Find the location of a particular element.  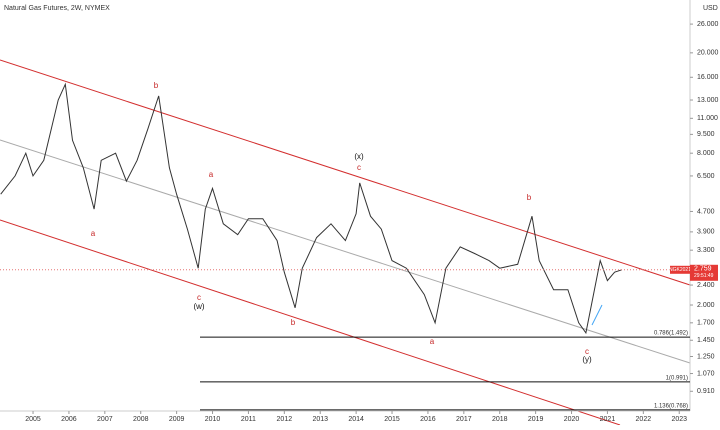

price-tag is located at coordinates (704, 272).